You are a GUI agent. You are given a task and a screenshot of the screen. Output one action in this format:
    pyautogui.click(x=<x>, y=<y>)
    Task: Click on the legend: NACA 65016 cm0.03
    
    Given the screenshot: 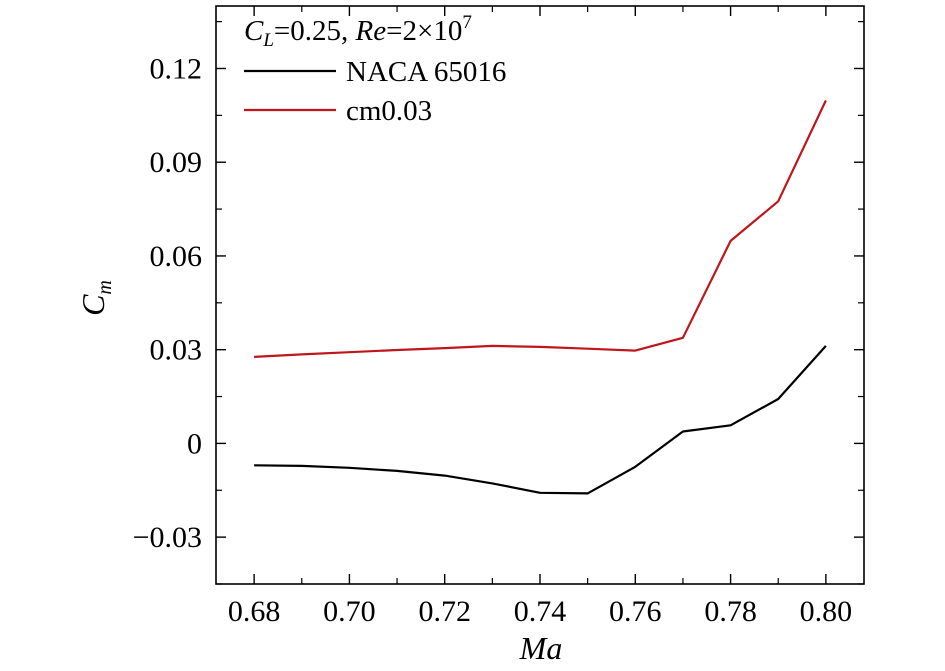 What is the action you would take?
    pyautogui.click(x=375, y=91)
    